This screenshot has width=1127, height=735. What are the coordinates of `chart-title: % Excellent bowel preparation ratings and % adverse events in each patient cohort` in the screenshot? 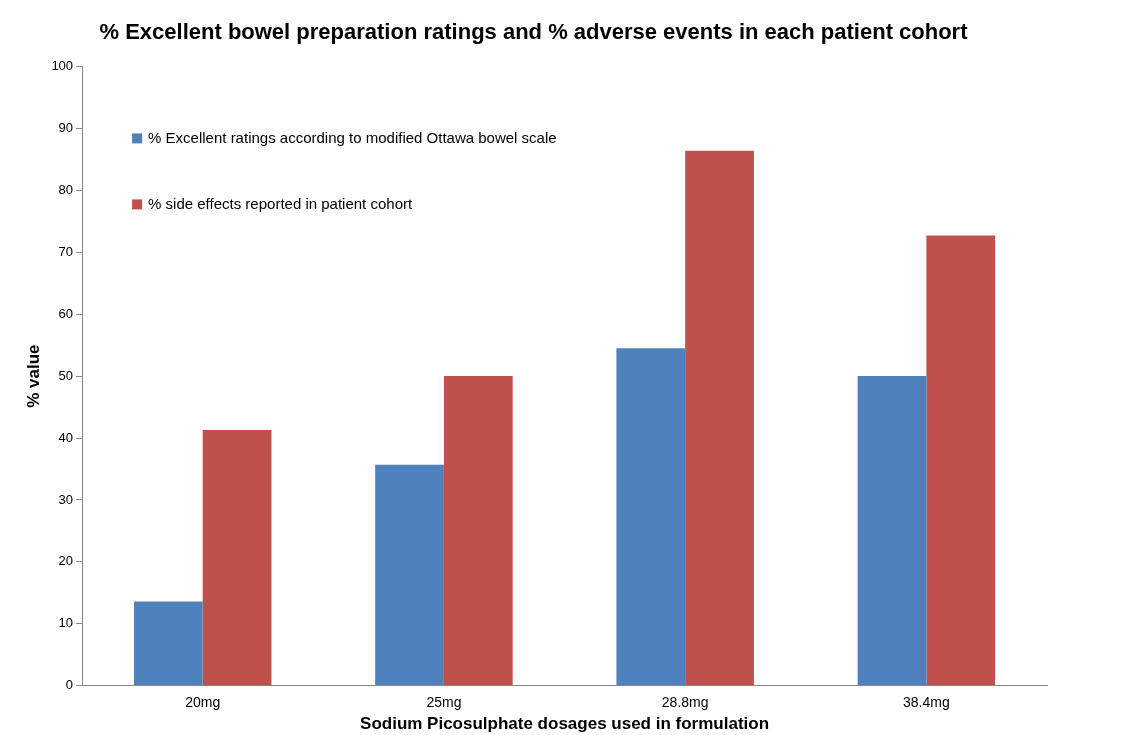 It's located at (534, 32).